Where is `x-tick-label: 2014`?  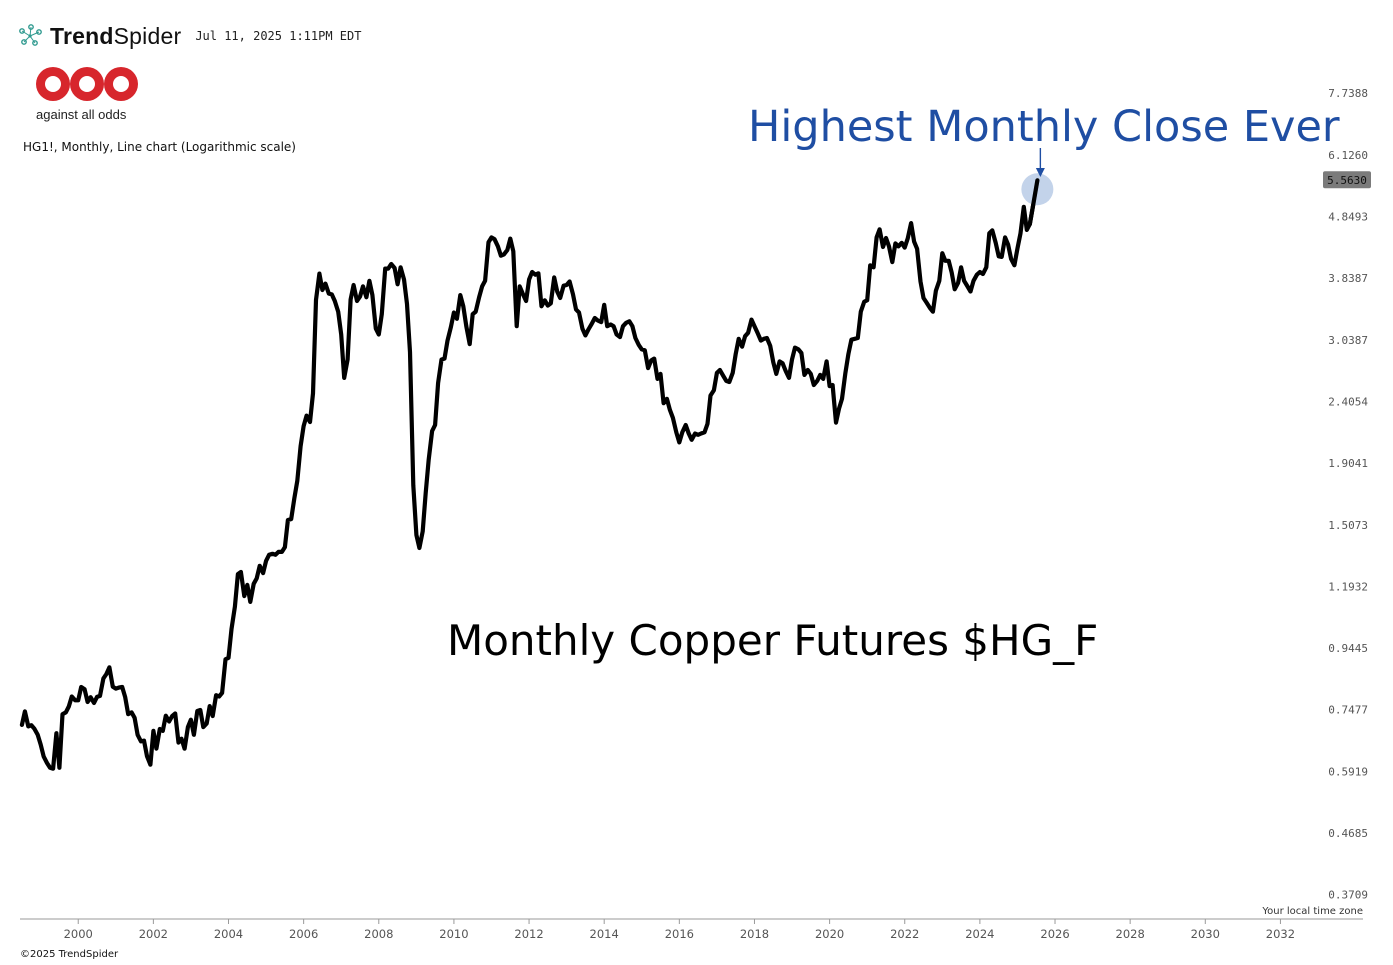 x-tick-label: 2014 is located at coordinates (604, 934).